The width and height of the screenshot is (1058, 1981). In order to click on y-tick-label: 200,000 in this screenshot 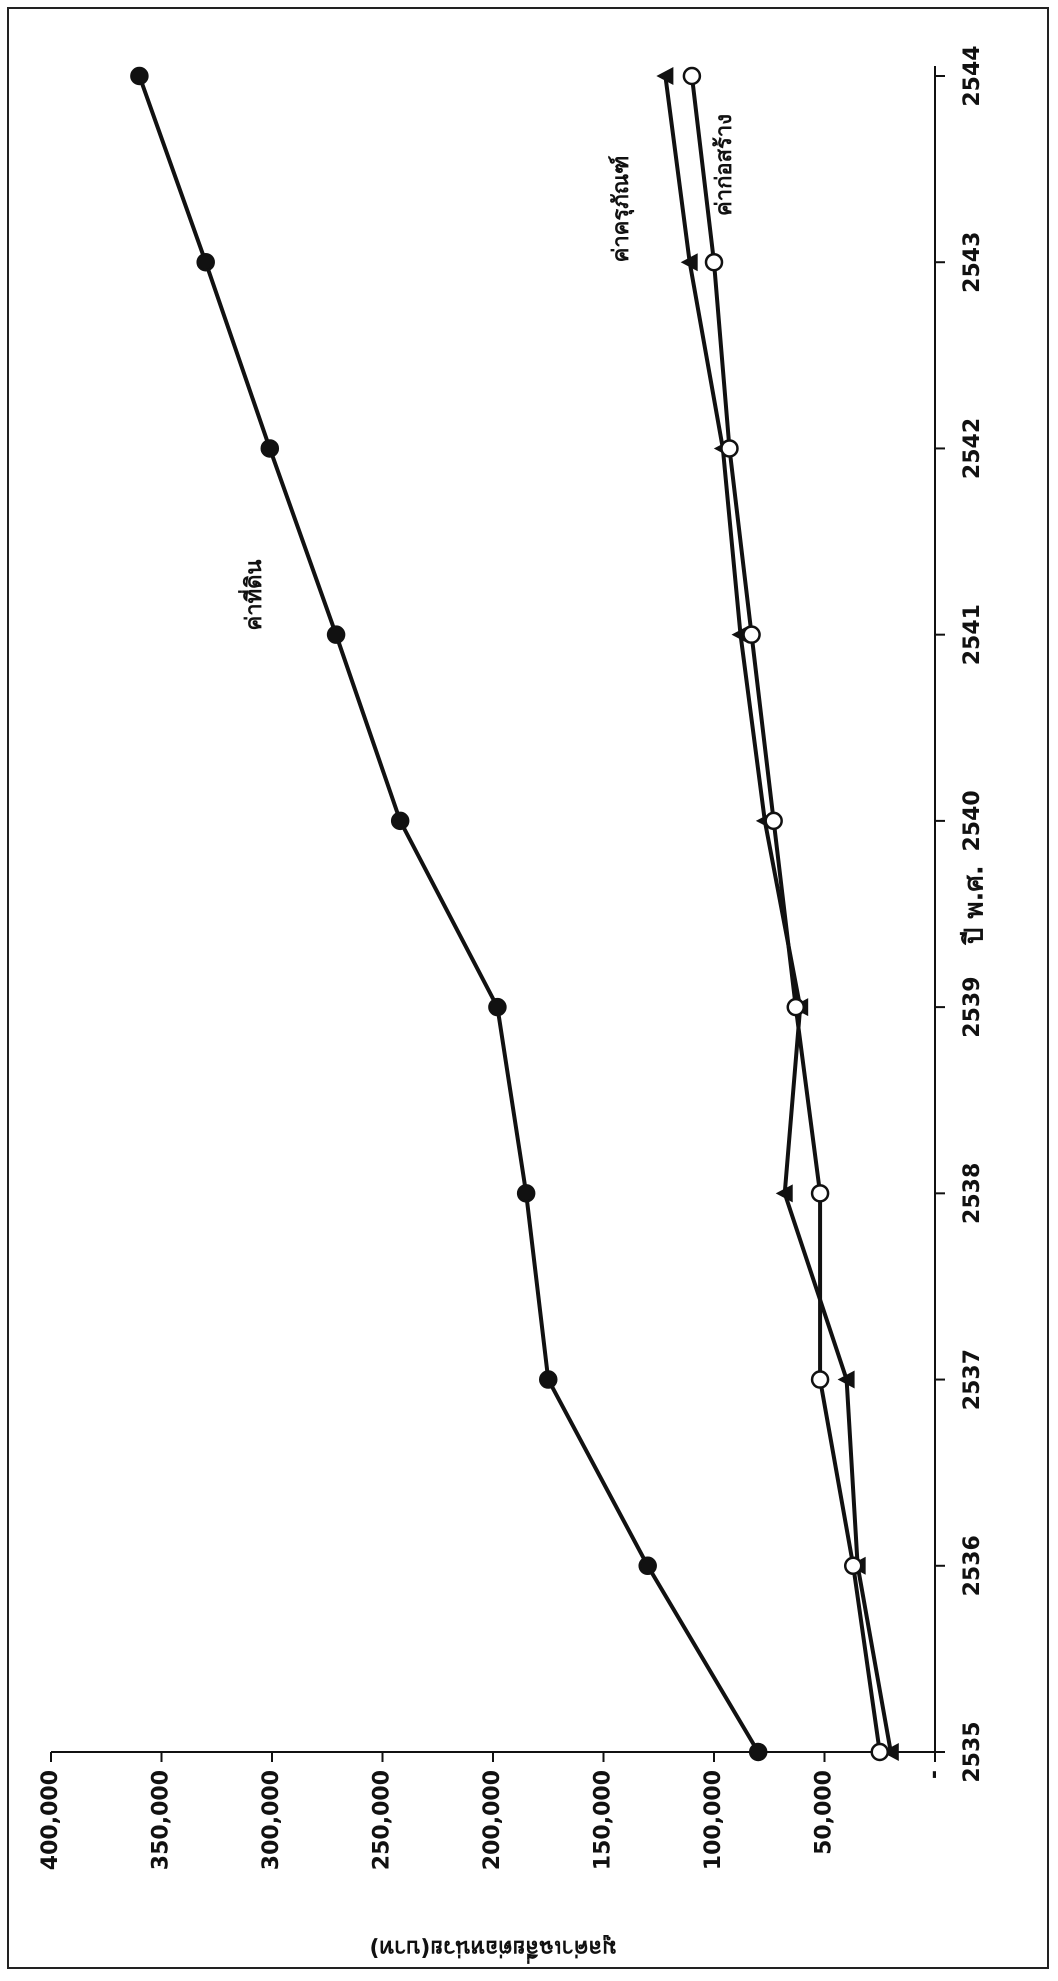, I will do `click(492, 1820)`.